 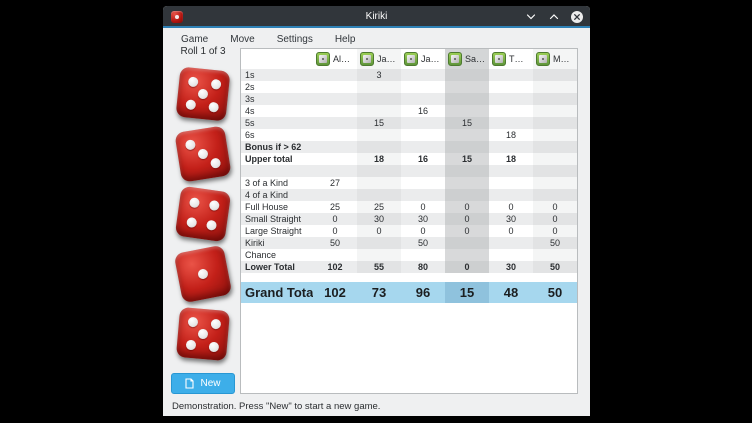 What do you see at coordinates (195, 39) in the screenshot?
I see `menu-game: Game` at bounding box center [195, 39].